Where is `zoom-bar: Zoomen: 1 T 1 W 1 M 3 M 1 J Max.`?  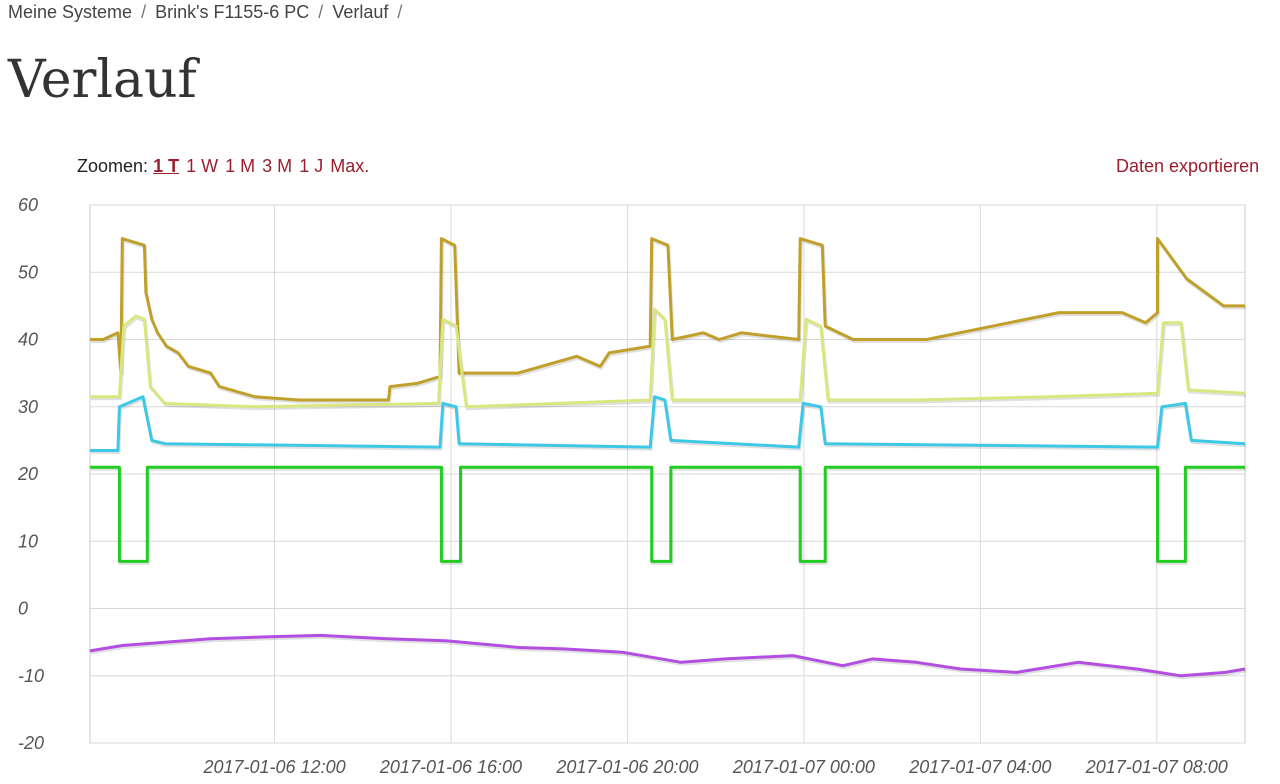 zoom-bar: Zoomen: 1 T 1 W 1 M 3 M 1 J Max. is located at coordinates (224, 166).